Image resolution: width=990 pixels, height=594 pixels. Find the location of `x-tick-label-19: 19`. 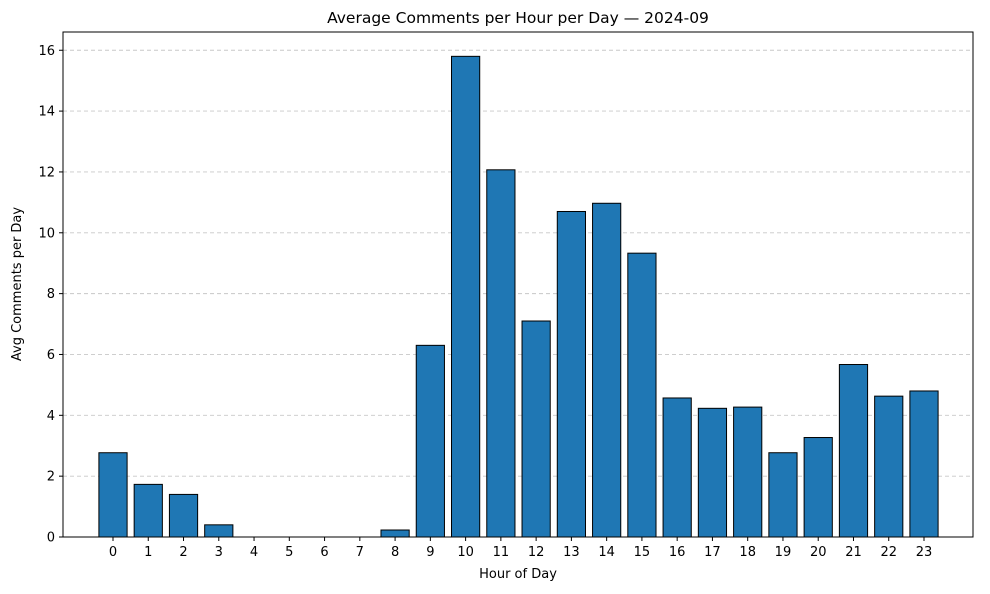

x-tick-label-19: 19 is located at coordinates (783, 552).